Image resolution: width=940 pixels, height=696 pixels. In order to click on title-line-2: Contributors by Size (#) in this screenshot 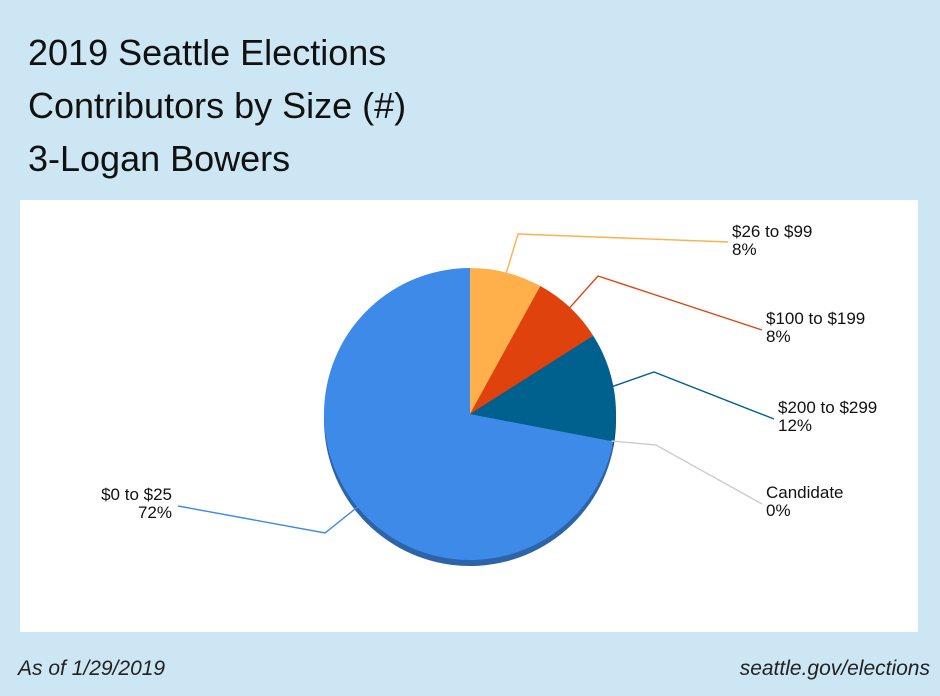, I will do `click(217, 105)`.